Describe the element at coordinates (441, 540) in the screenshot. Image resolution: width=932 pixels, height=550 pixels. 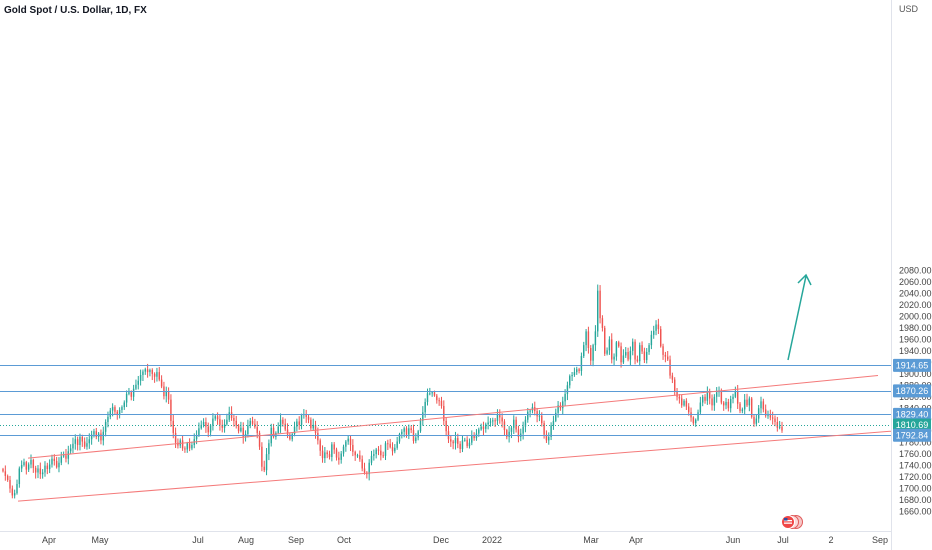
I see `x-tick-label: Dec` at that location.